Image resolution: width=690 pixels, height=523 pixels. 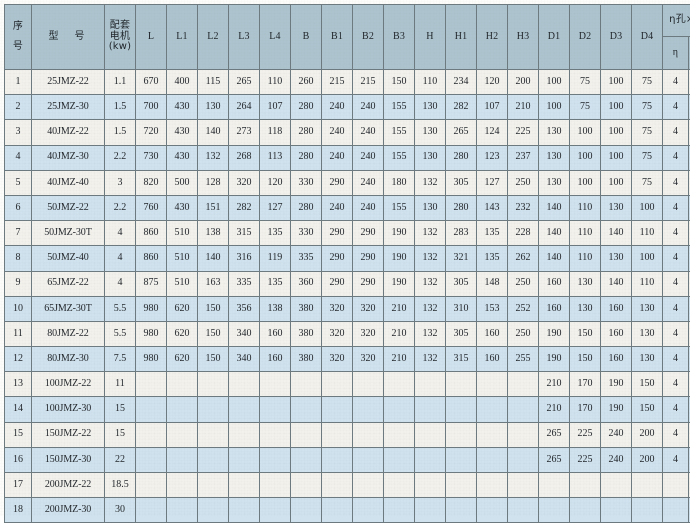 What do you see at coordinates (213, 132) in the screenshot?
I see `cell-L2: 140` at bounding box center [213, 132].